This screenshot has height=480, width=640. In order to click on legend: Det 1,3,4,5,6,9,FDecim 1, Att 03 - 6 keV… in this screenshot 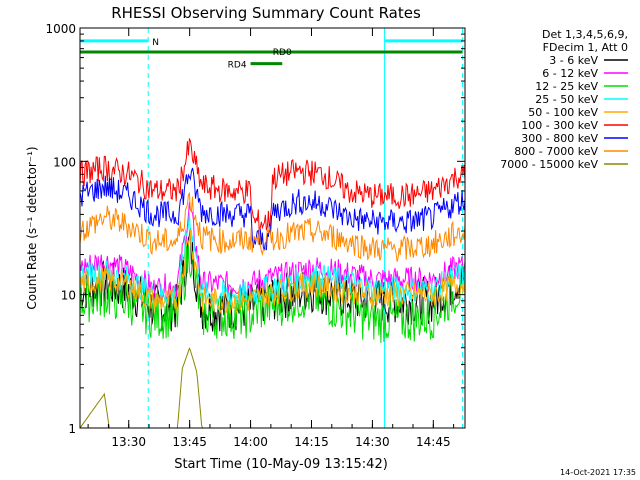, I will do `click(564, 99)`.